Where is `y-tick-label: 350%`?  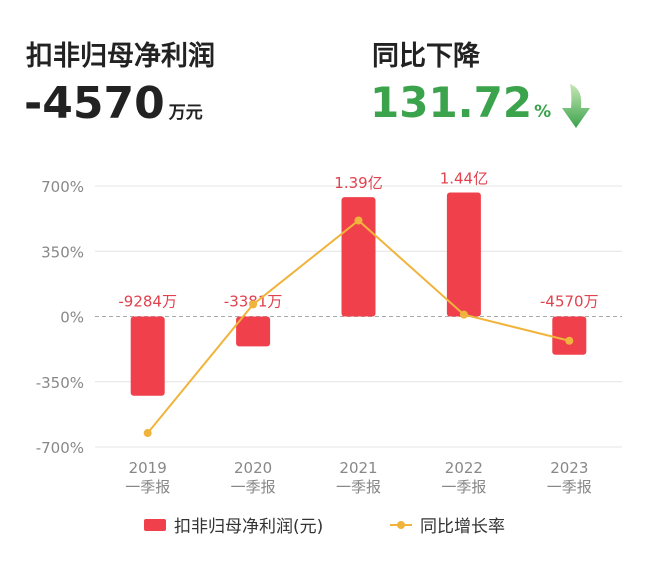
y-tick-label: 350% is located at coordinates (62, 252).